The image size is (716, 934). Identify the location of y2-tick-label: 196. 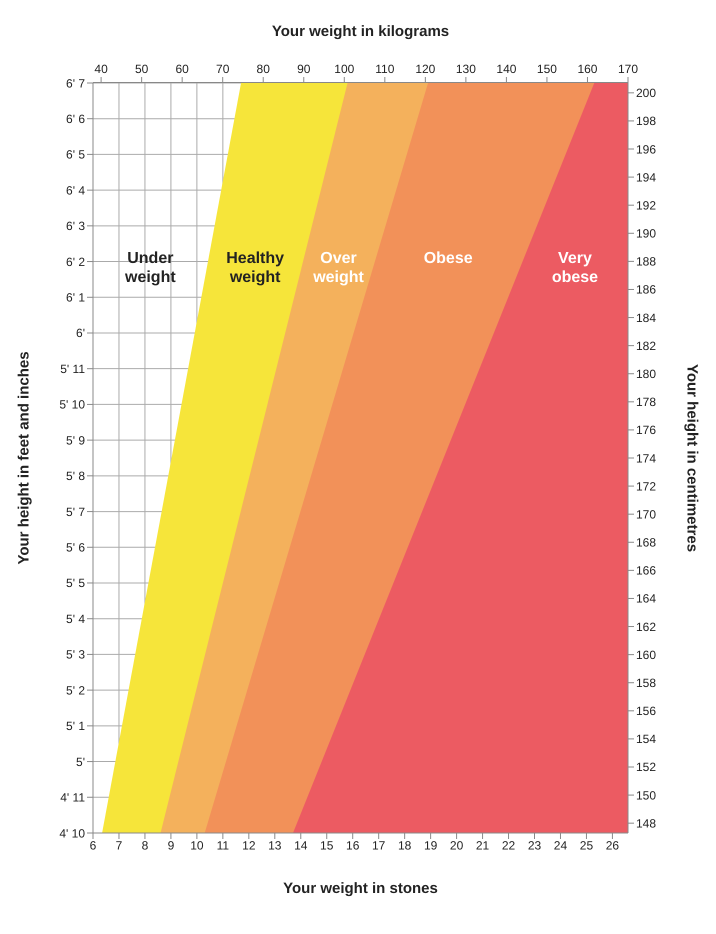
(646, 149).